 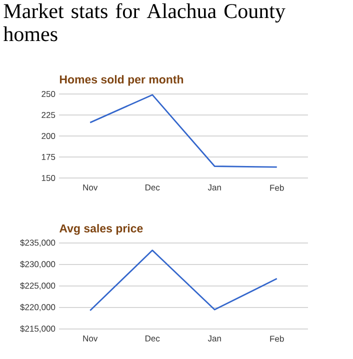 I want to click on text: Market stats for Alachua County homes, so click(x=144, y=22).